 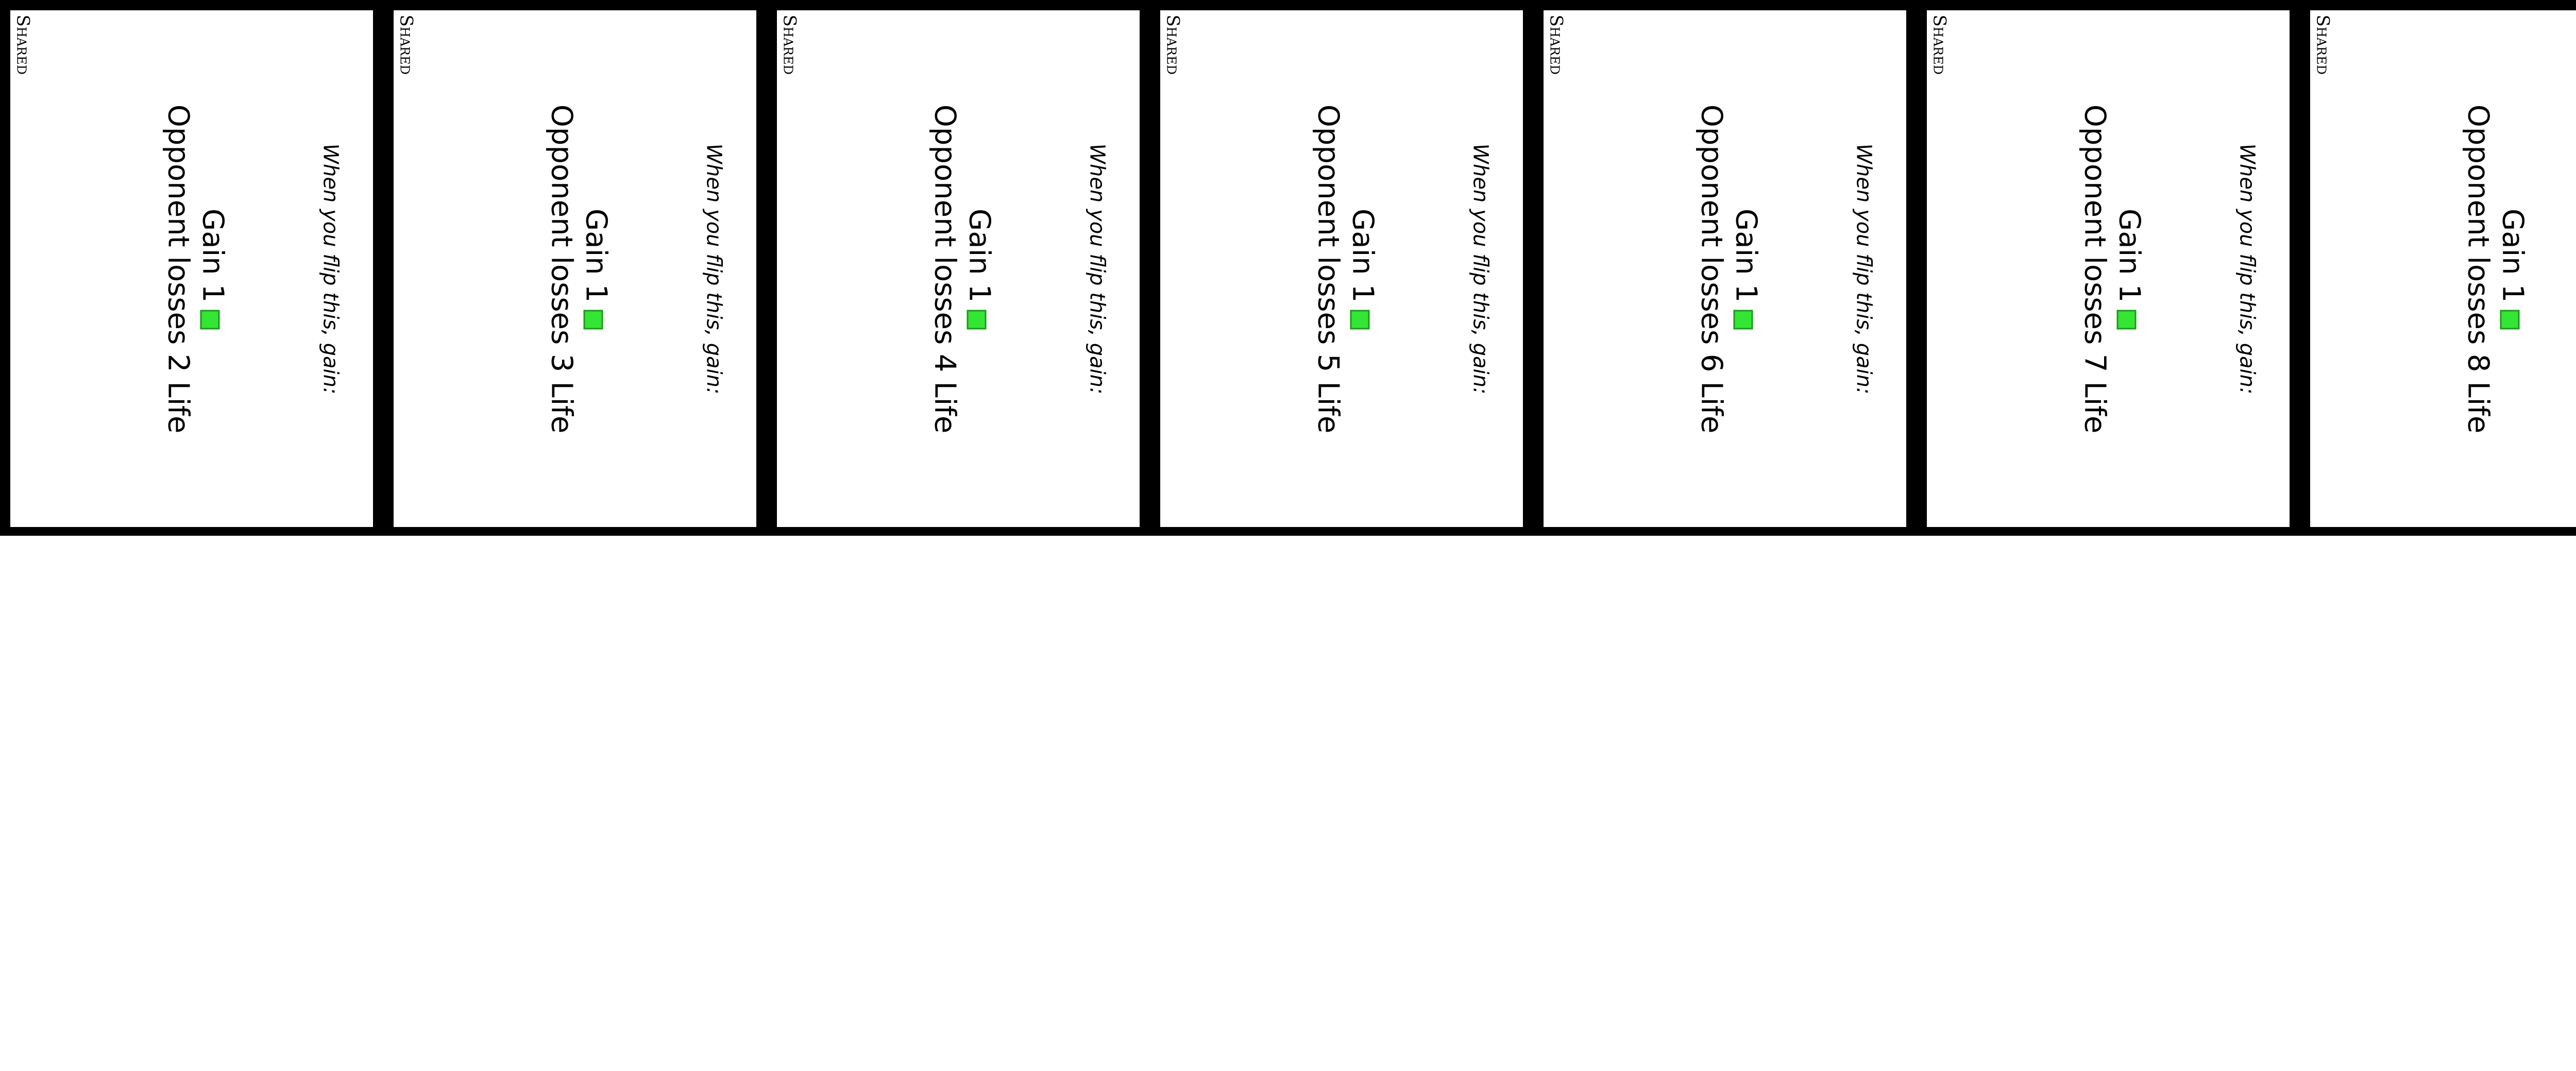 What do you see at coordinates (2478, 268) in the screenshot?
I see `effect-text: Opponent losses 8 Life` at bounding box center [2478, 268].